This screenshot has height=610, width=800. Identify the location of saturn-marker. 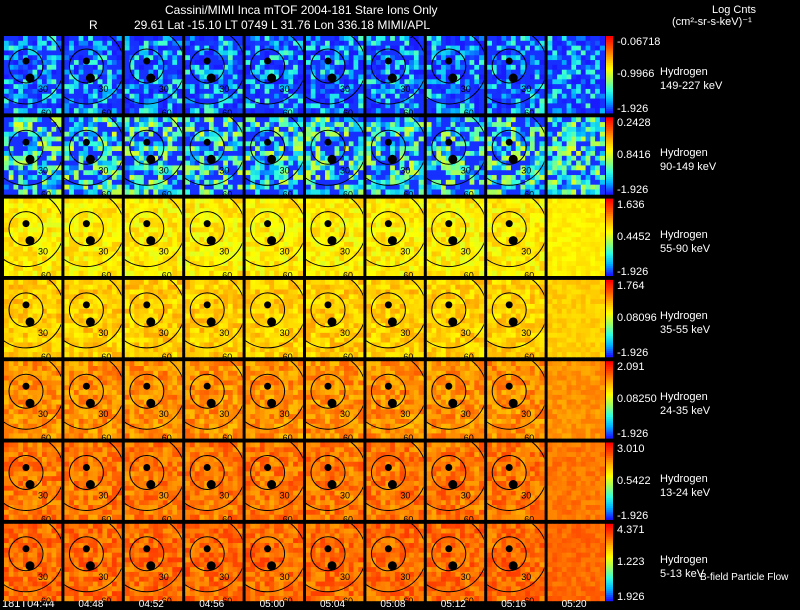
(26, 224).